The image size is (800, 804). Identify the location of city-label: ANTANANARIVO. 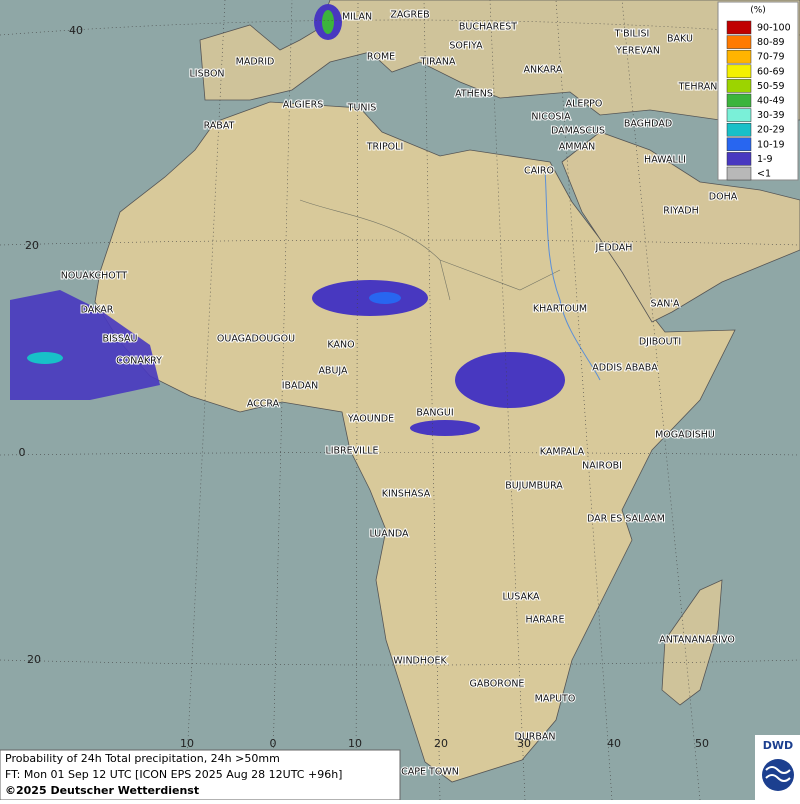
(697, 640).